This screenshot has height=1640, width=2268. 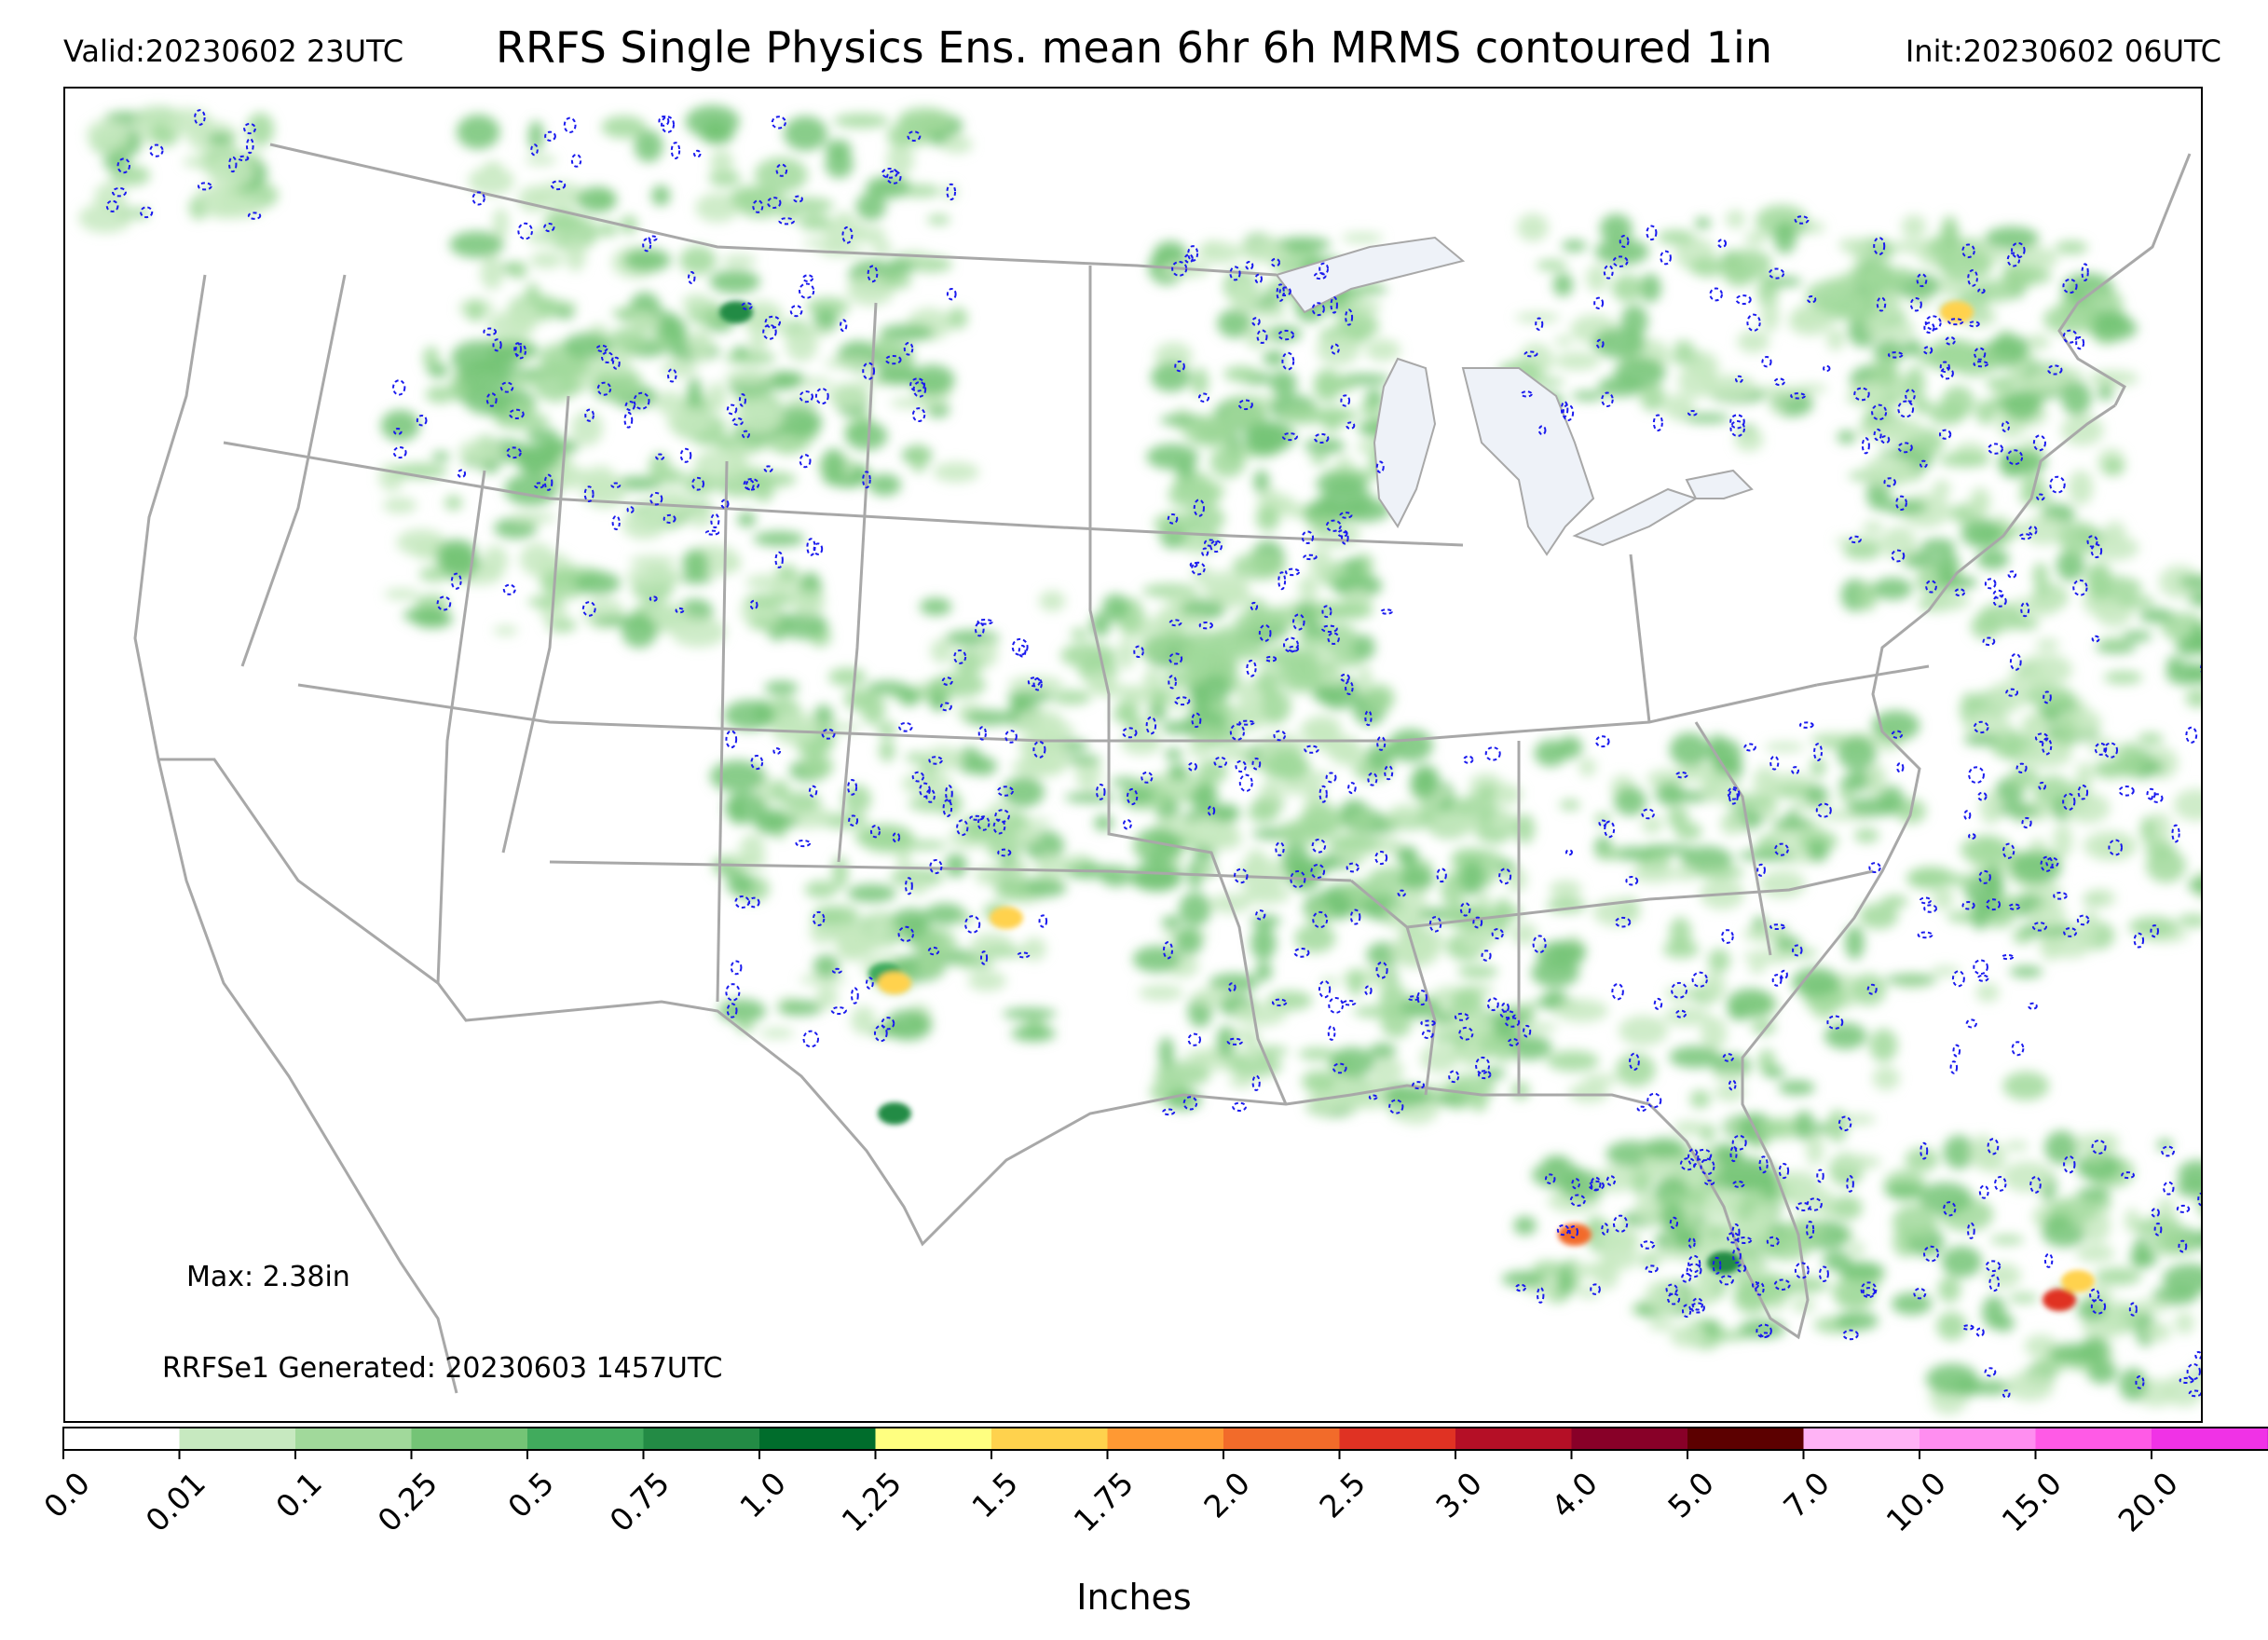 What do you see at coordinates (66, 1495) in the screenshot?
I see `colorbar-tick-label: 0.0` at bounding box center [66, 1495].